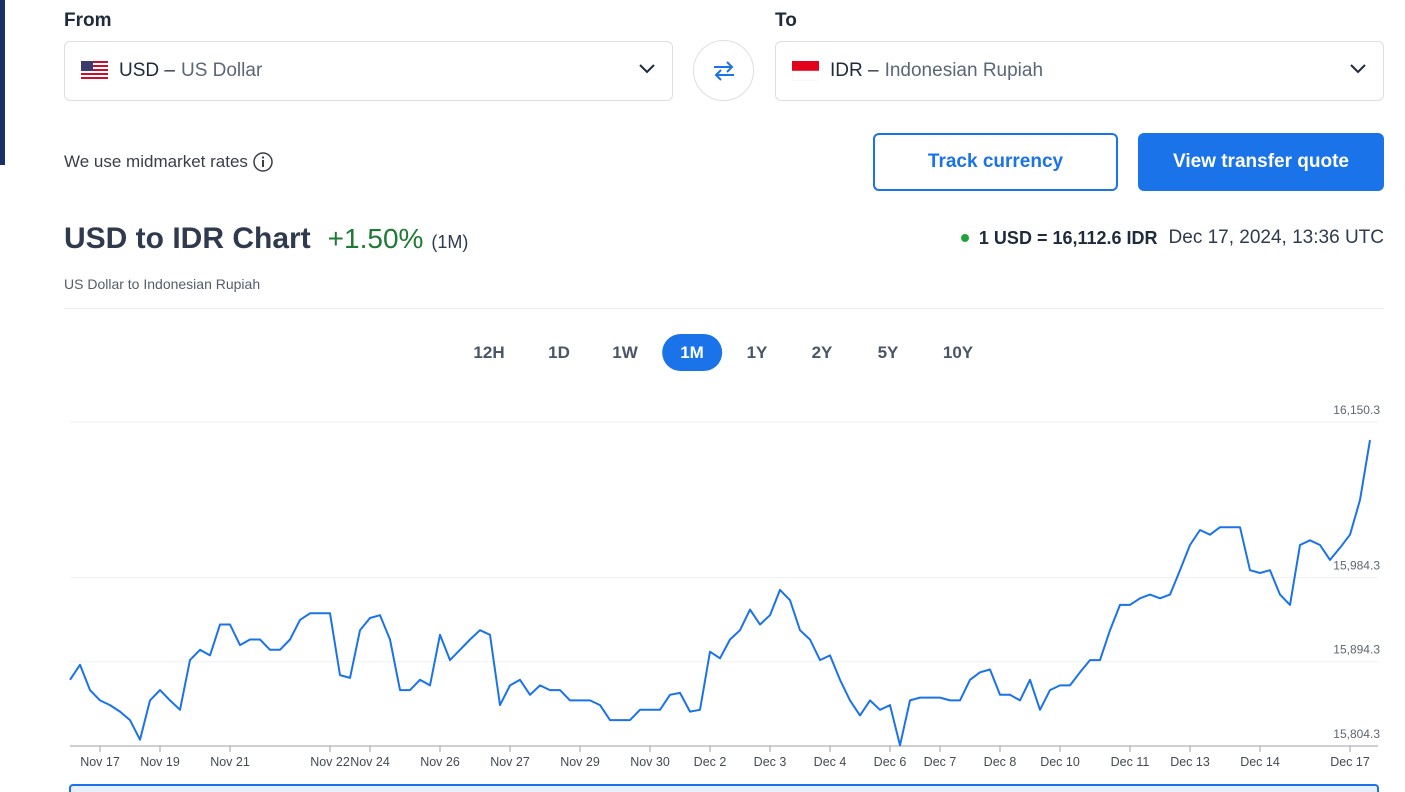 This screenshot has width=1405, height=792. I want to click on note-text: We use midmarket rates, so click(156, 161).